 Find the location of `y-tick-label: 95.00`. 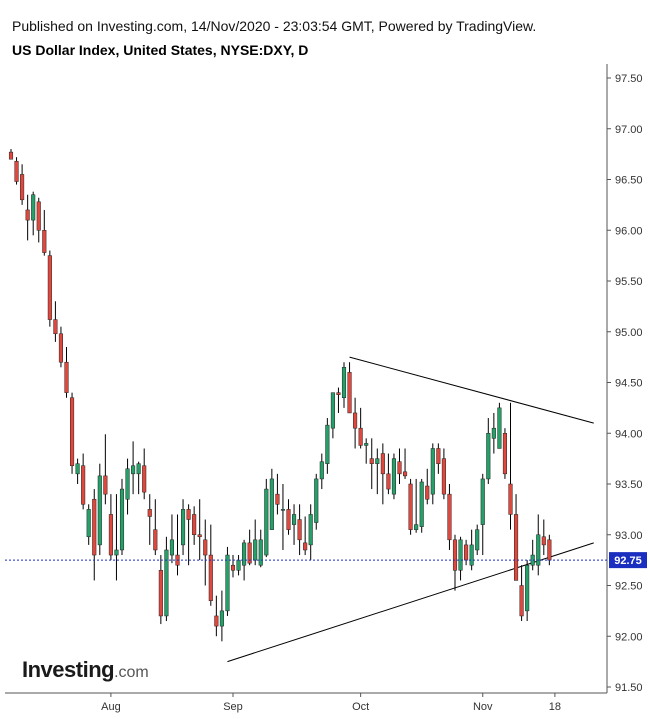

y-tick-label: 95.00 is located at coordinates (629, 333).